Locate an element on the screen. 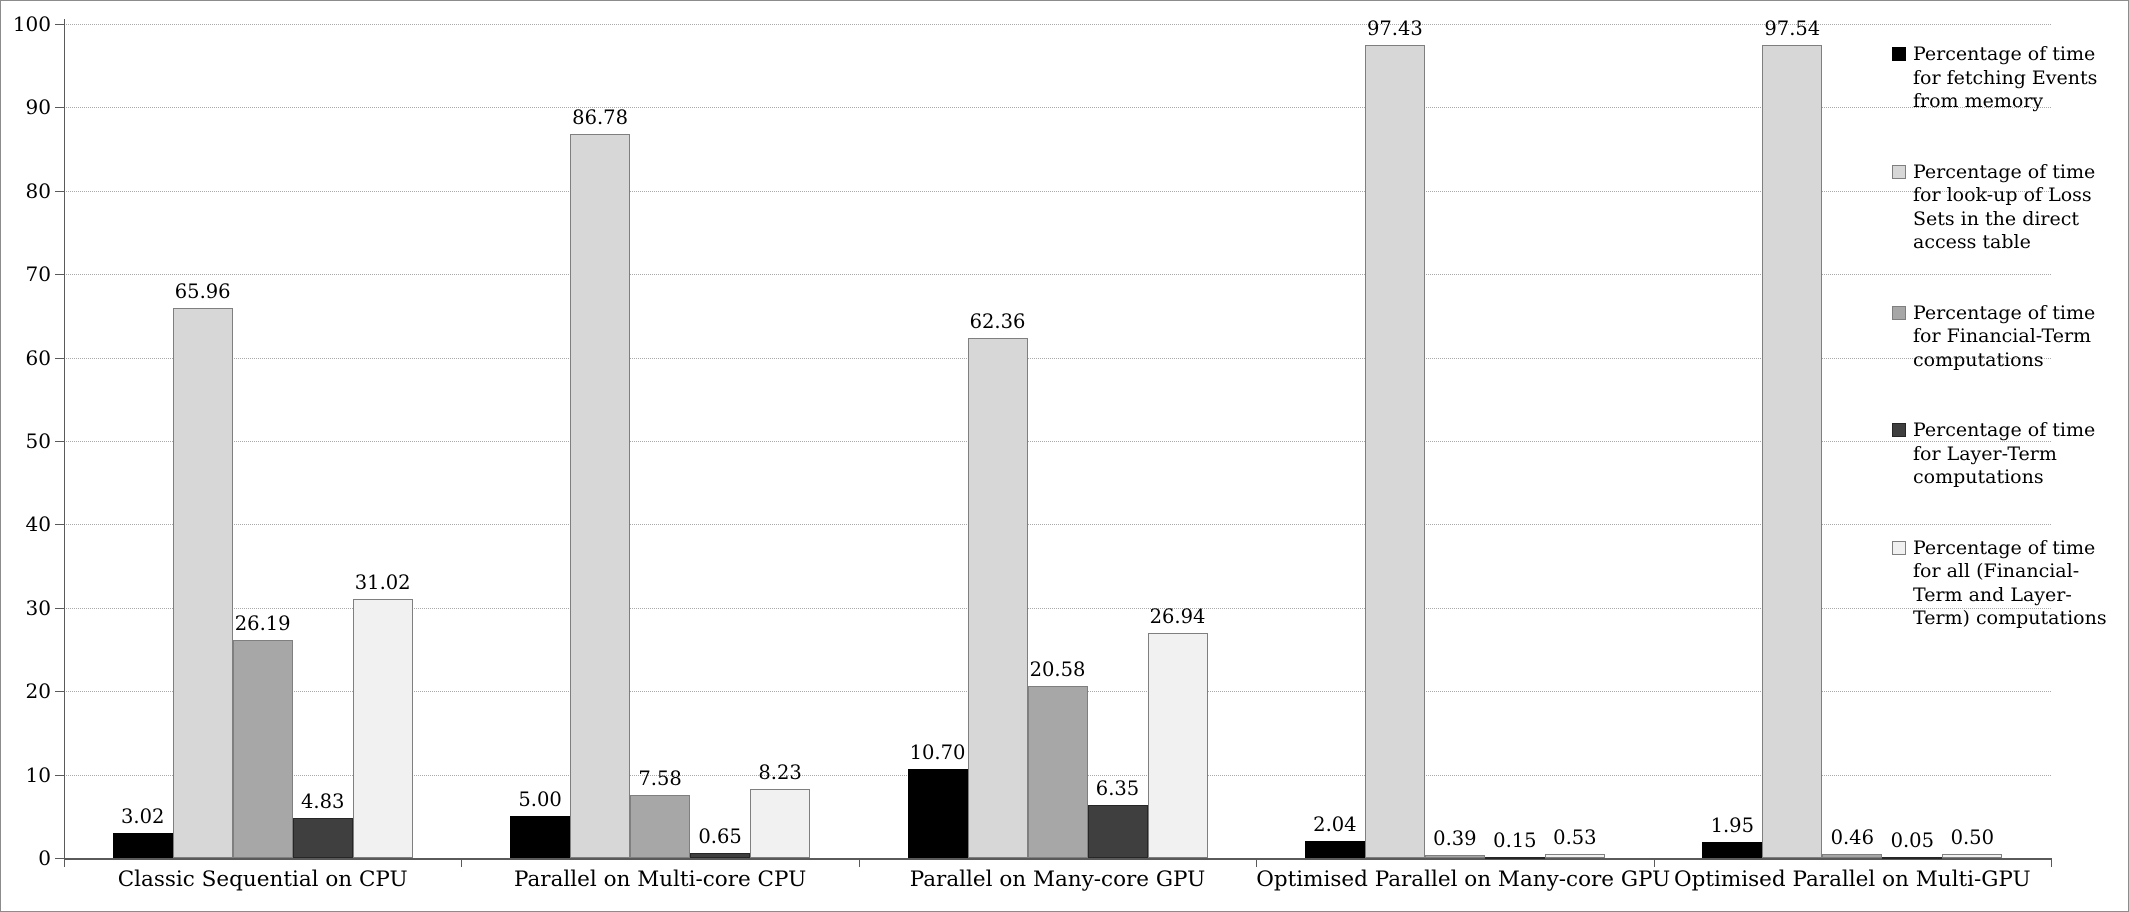  y-axis-tick-label: 30 is located at coordinates (38, 607).